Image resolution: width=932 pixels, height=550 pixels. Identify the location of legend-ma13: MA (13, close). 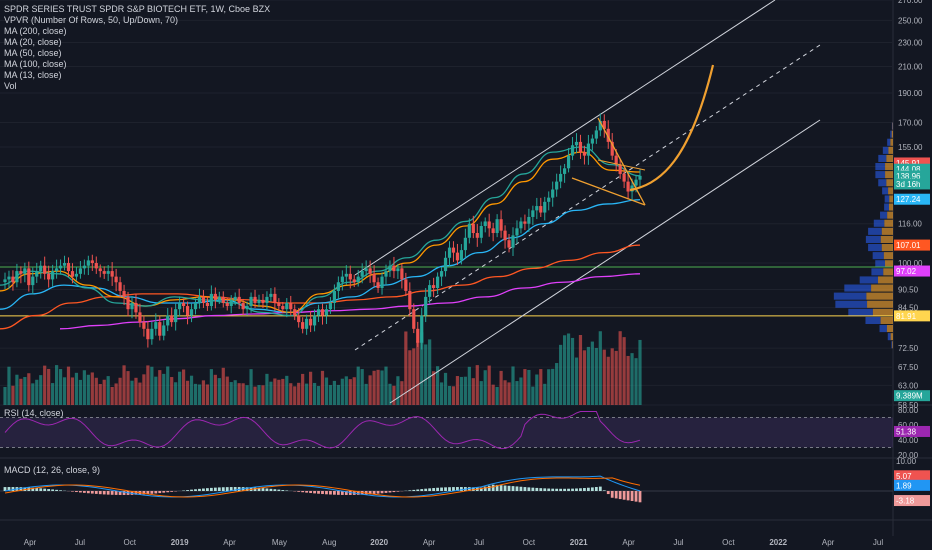
(33, 75).